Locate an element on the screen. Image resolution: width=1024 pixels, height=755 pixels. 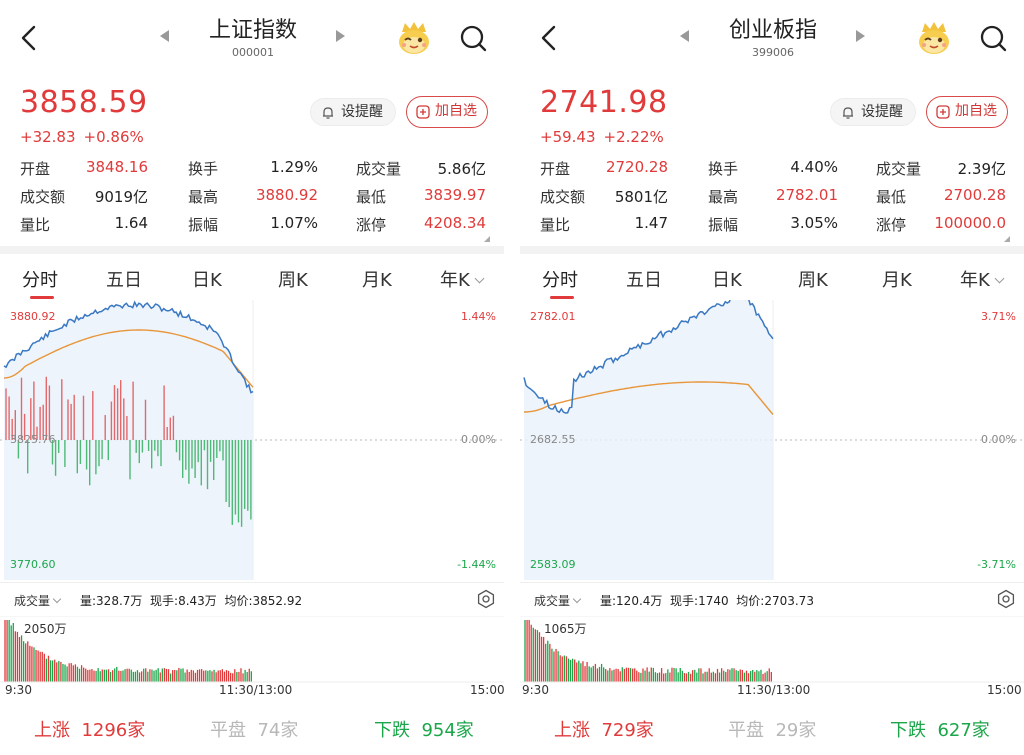
volume-toolbar: 成交量 量:328.7万 现手:8.43万 均价:3852.92 is located at coordinates (252, 599).